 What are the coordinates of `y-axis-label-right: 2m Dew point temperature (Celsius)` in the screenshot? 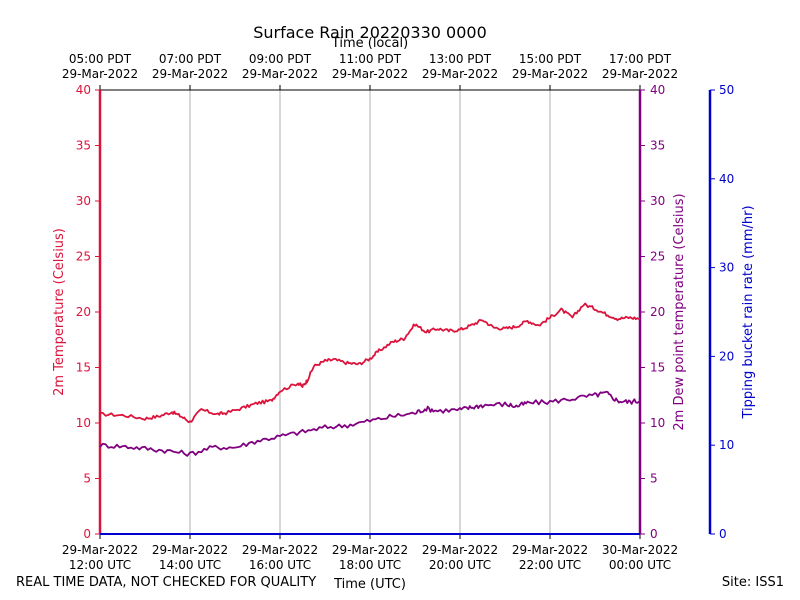 It's located at (679, 311).